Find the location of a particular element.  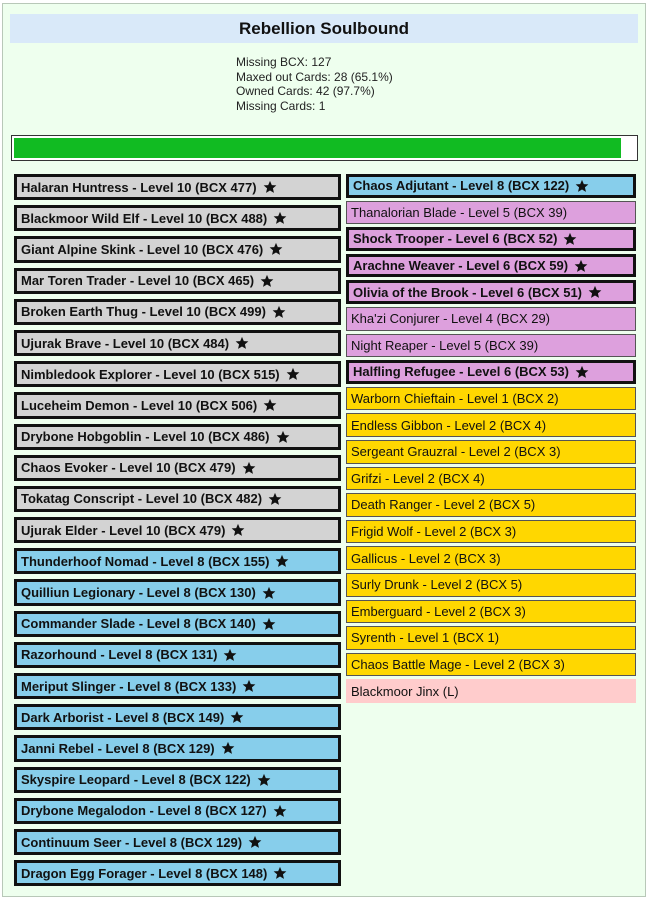

card-shock-trooper: Shock Trooper - Level 6 (BCX 52) is located at coordinates (491, 239).